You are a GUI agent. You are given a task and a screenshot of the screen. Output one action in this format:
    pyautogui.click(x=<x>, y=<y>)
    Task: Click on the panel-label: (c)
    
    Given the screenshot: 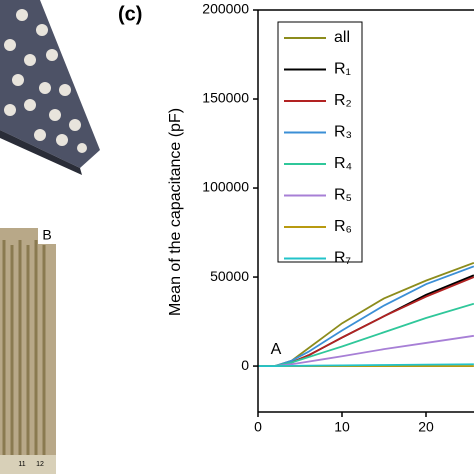 What is the action you would take?
    pyautogui.click(x=130, y=14)
    